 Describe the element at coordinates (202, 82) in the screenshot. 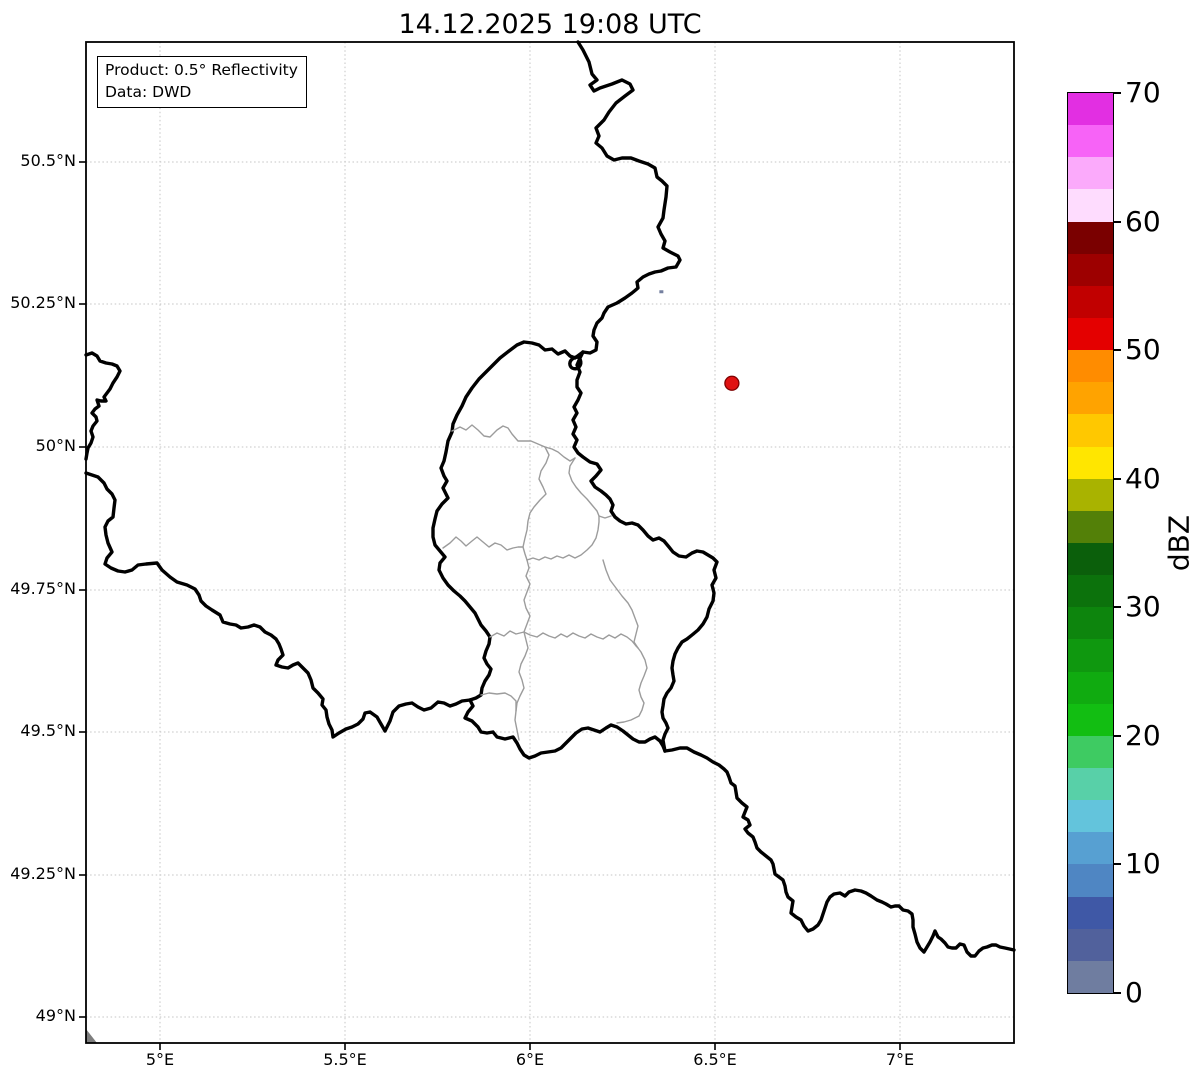

I see `product-info-box: Product: 0.5° Reflectivity Data: DWD` at that location.